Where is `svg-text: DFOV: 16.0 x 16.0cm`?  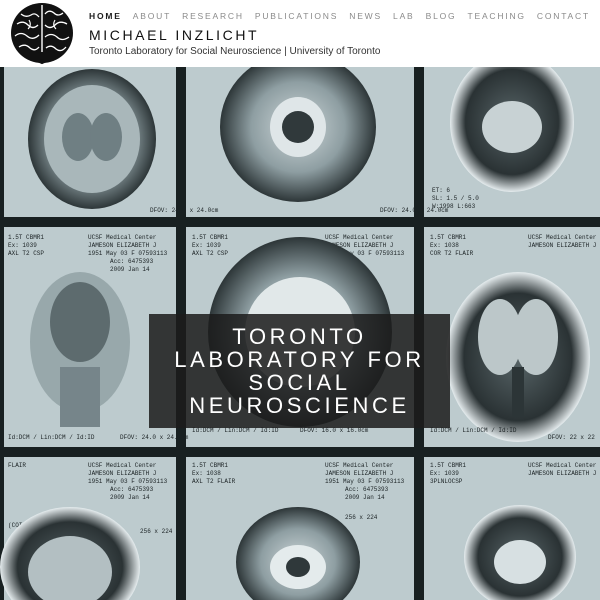 svg-text: DFOV: 16.0 x 16.0cm is located at coordinates (334, 430).